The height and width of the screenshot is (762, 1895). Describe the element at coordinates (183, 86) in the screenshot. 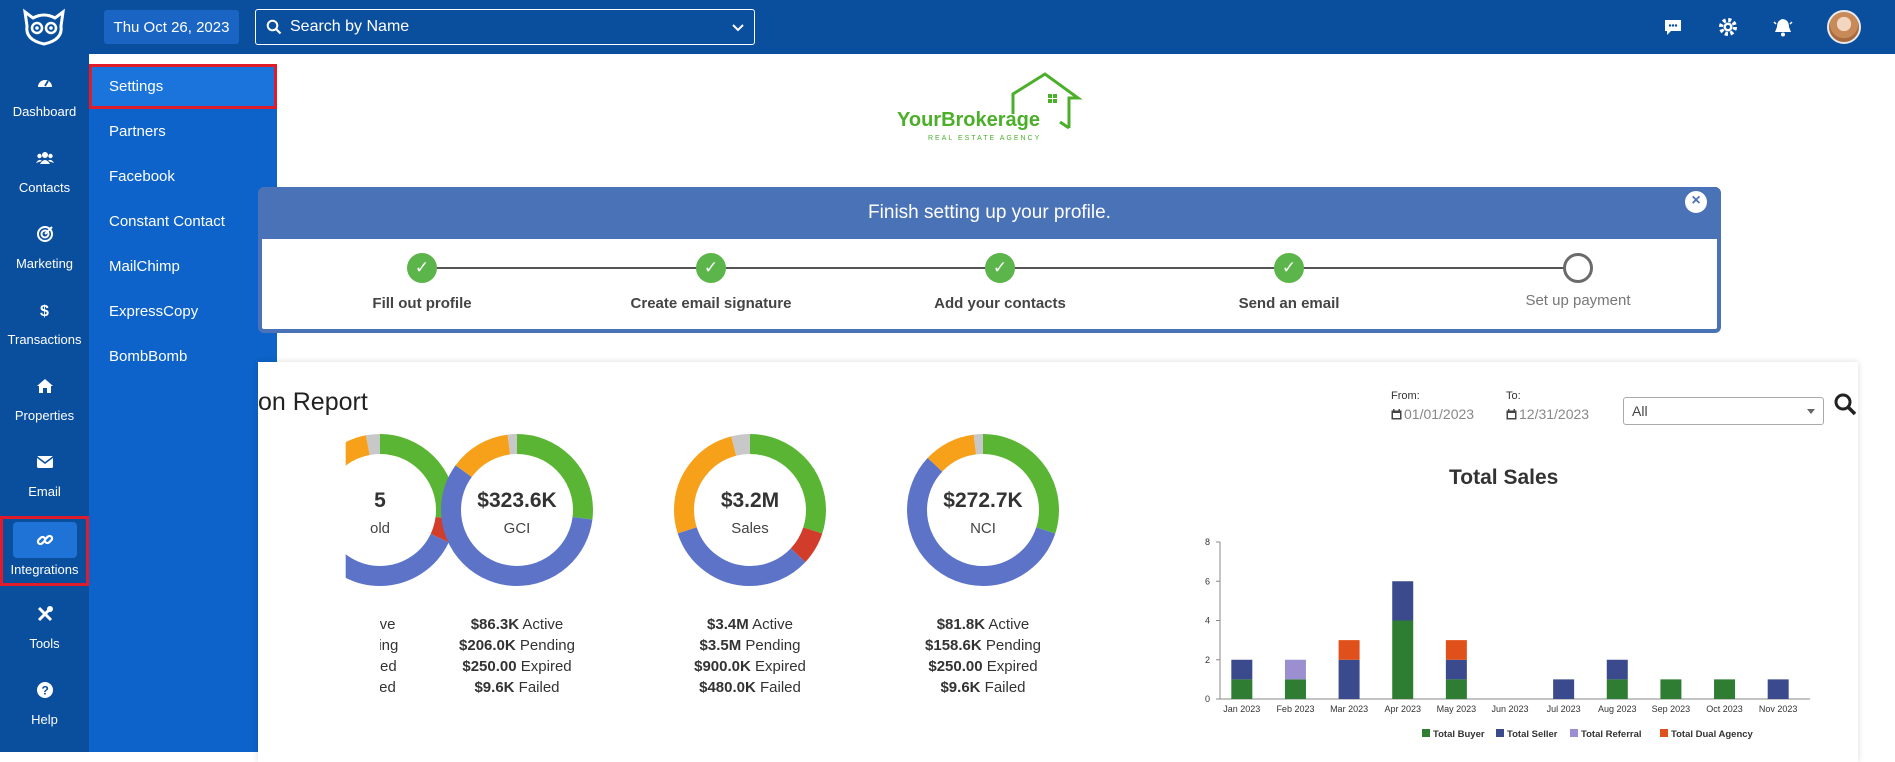

I see `flyout-item-settings: Settings` at that location.